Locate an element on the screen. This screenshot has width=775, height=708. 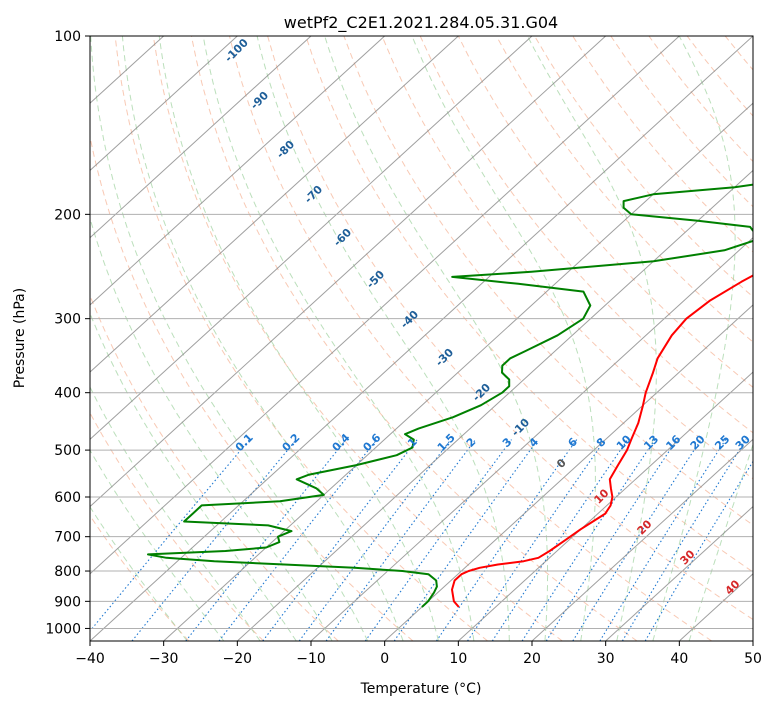
x-tick-label: 40 is located at coordinates (679, 659).